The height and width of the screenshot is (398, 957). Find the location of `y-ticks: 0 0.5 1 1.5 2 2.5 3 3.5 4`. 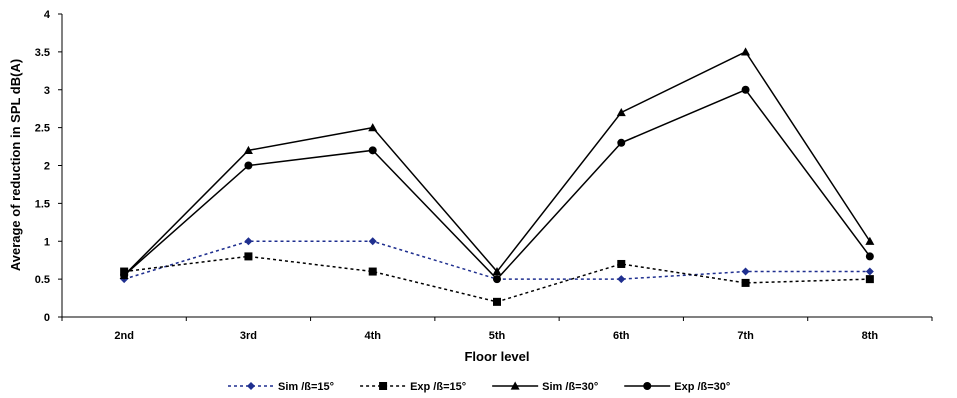

y-ticks: 0 0.5 1 1.5 2 2.5 3 3.5 4 is located at coordinates (48, 166).